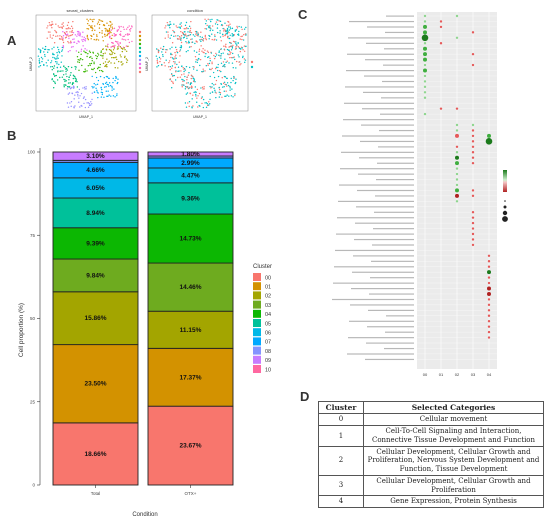 This screenshot has height=523, width=550. I want to click on bar-data-label: 3.10%, so click(95, 156).